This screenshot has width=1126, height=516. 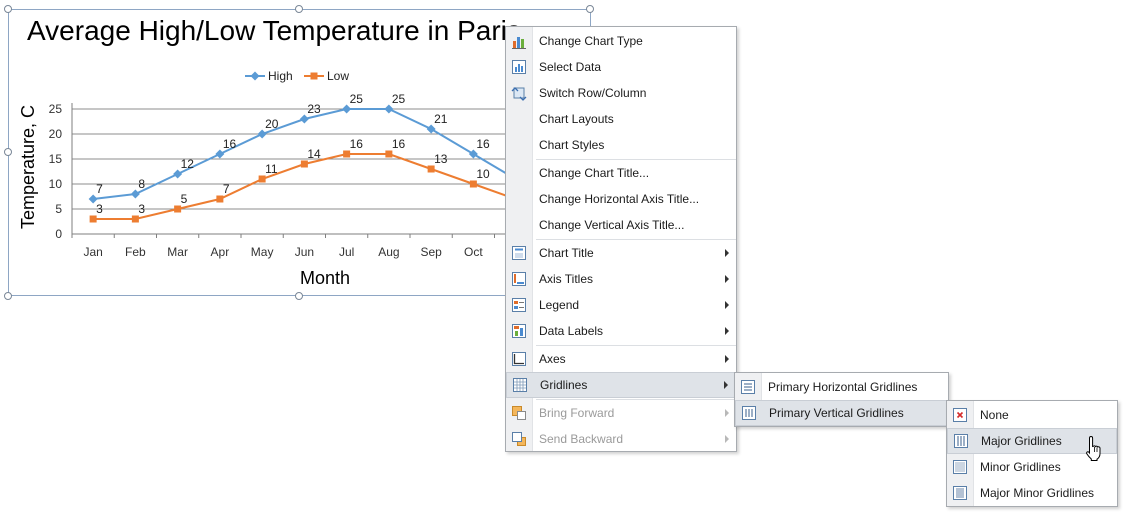 I want to click on data-label: 23, so click(x=314, y=109).